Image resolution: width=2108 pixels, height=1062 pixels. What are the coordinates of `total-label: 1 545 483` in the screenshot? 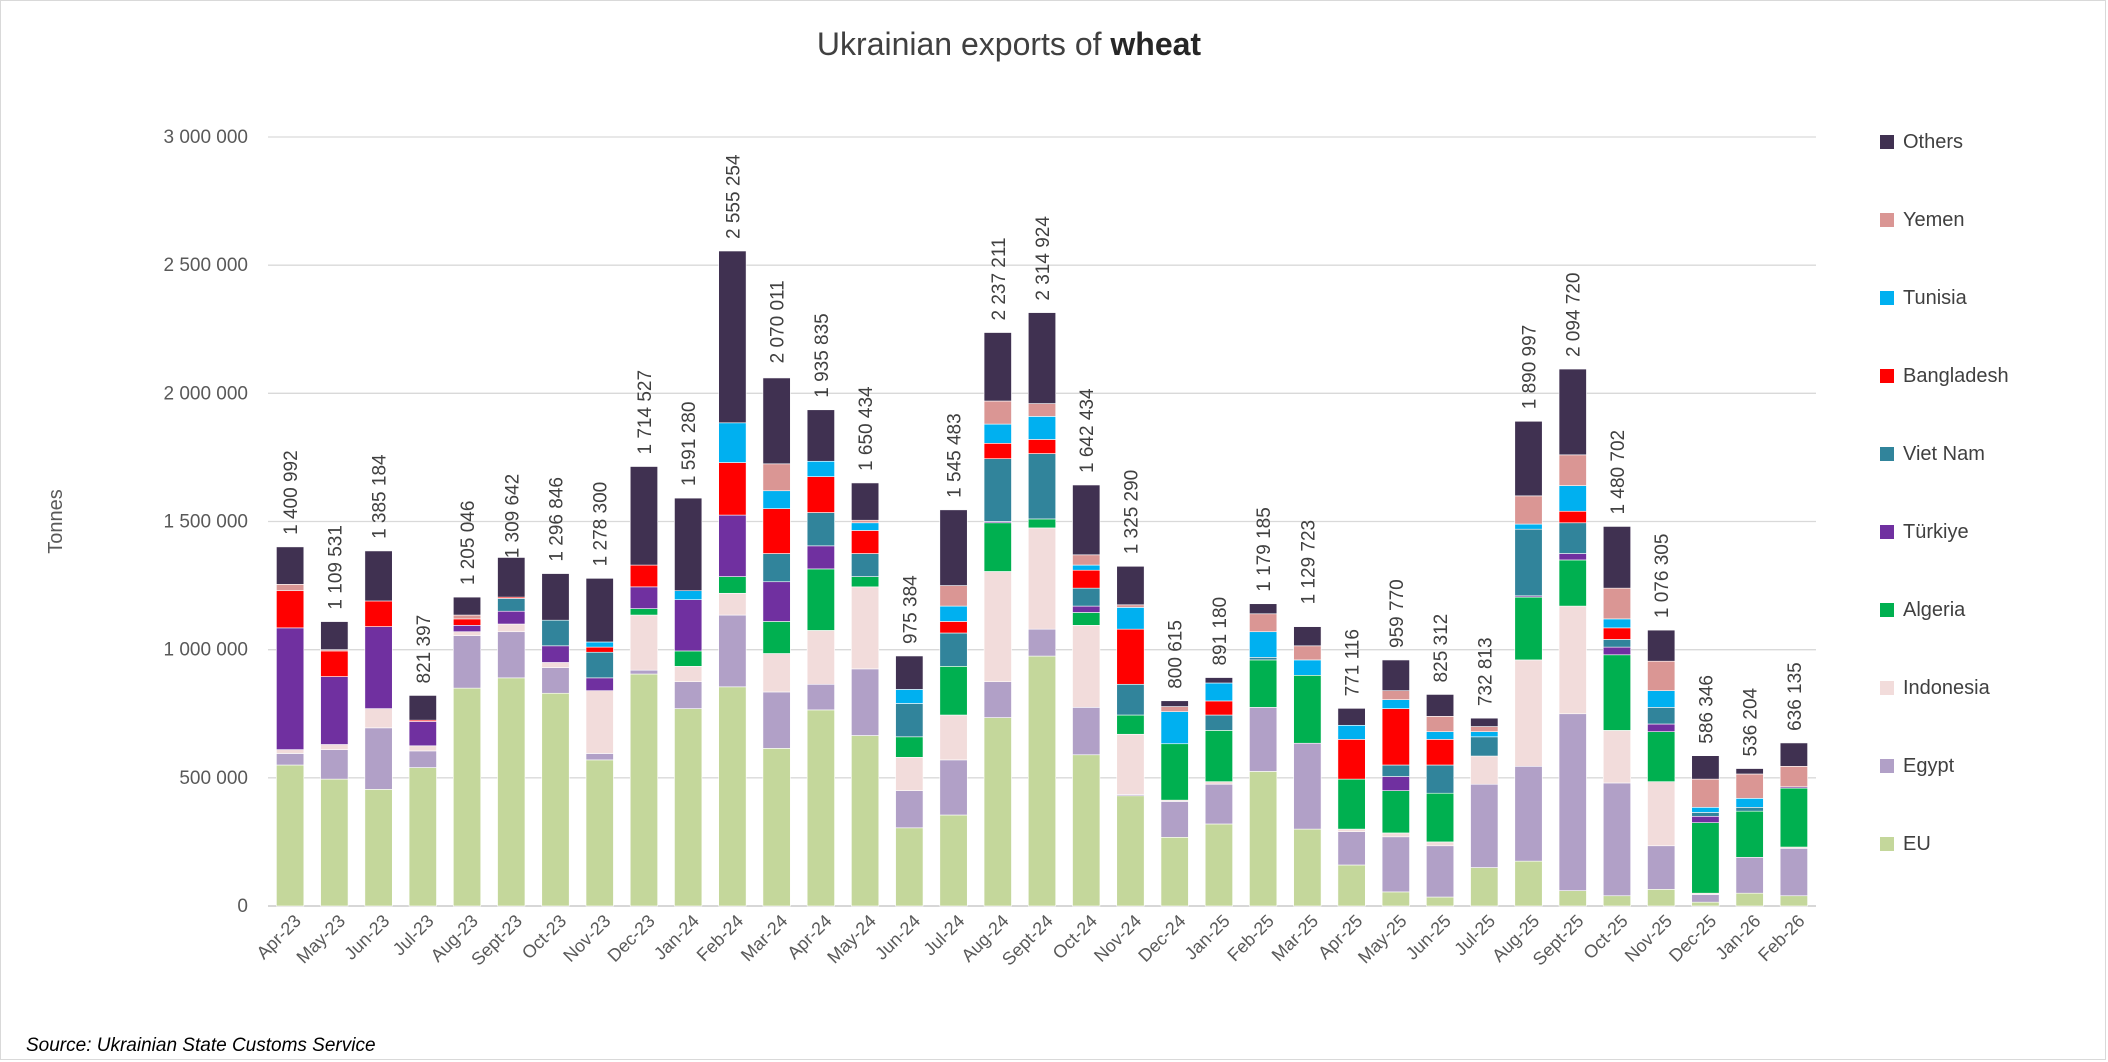 It's located at (955, 455).